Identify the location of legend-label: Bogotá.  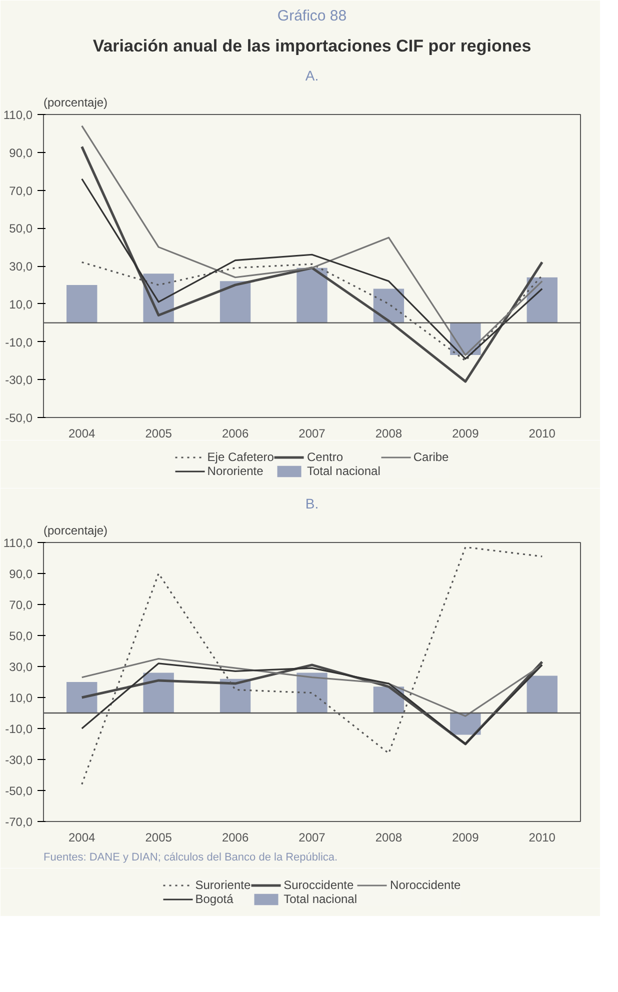
(214, 899).